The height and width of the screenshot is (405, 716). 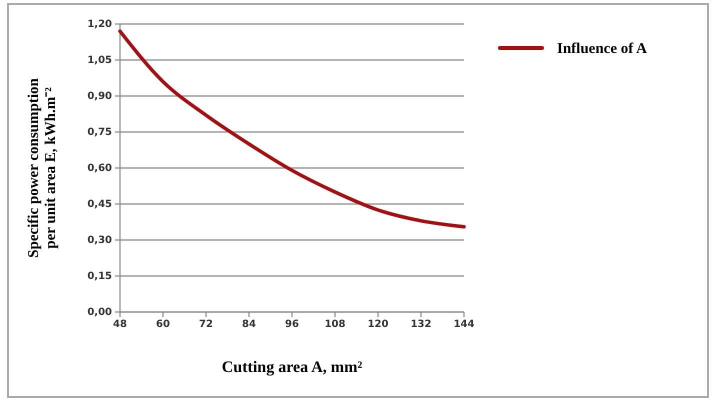 What do you see at coordinates (99, 240) in the screenshot?
I see `y-tick-label: 0,30` at bounding box center [99, 240].